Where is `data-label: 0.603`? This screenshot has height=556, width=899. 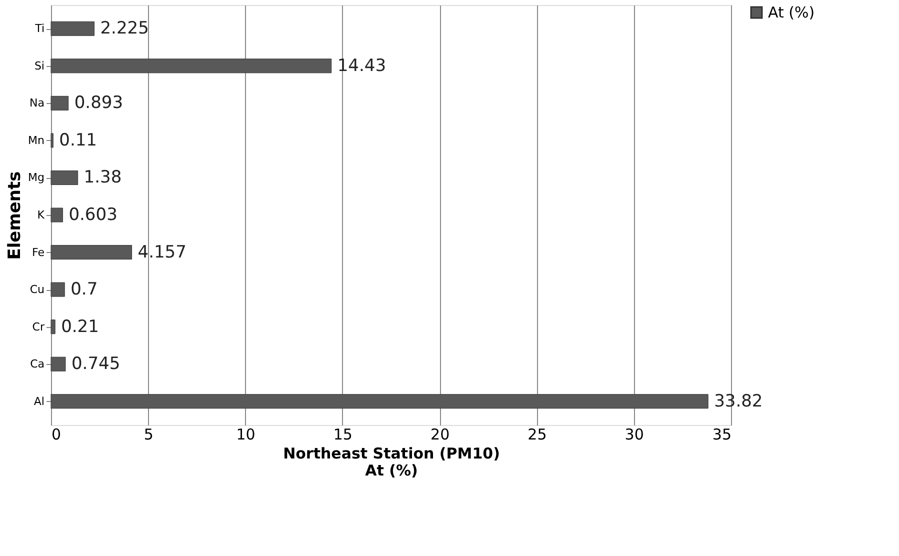 data-label: 0.603 is located at coordinates (93, 215).